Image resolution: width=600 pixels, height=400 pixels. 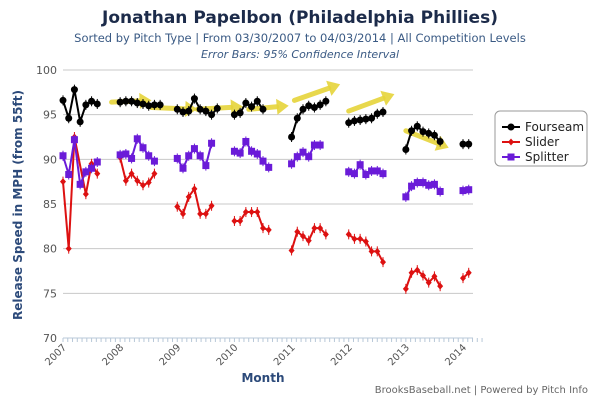 What do you see at coordinates (18, 205) in the screenshot?
I see `y-axis-label: Release Speed in MPH (from 55ft)` at bounding box center [18, 205].